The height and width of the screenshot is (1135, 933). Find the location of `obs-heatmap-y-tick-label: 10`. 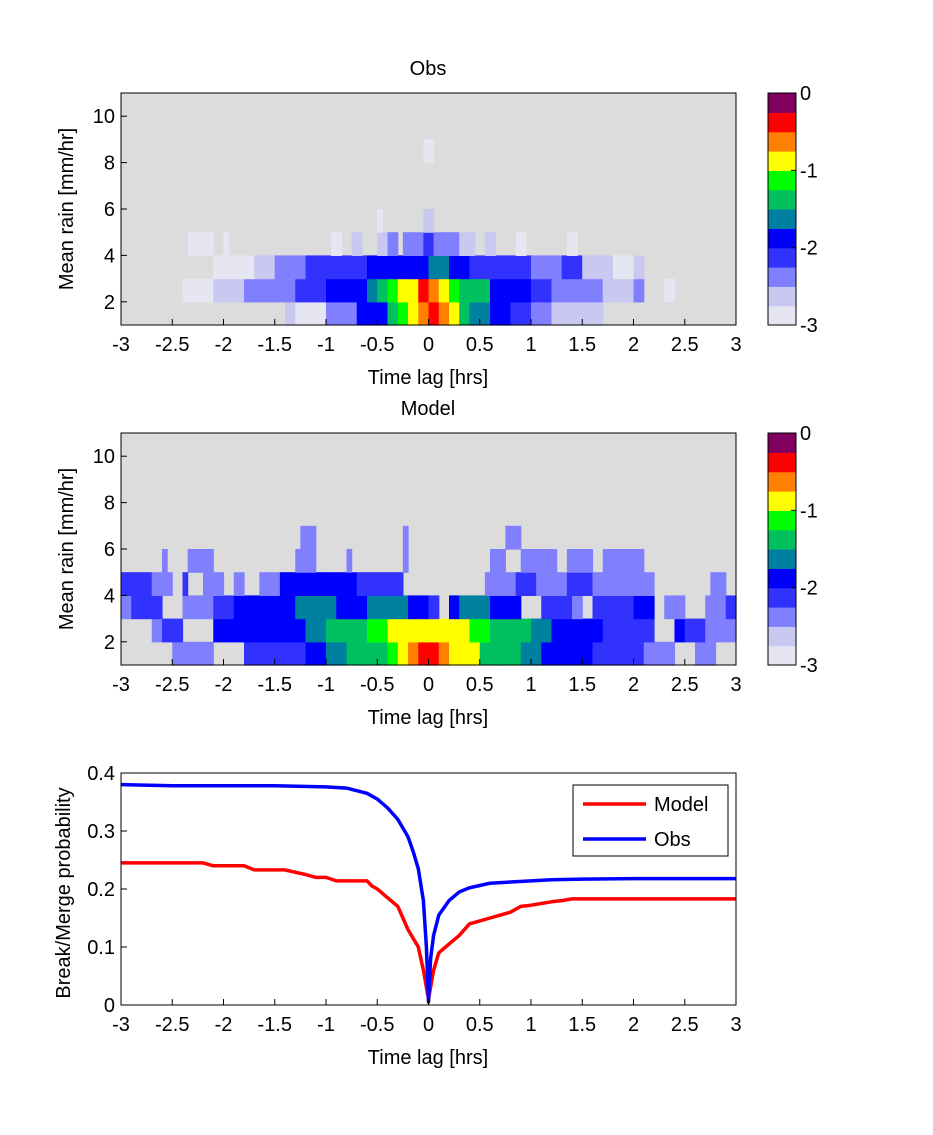

obs-heatmap-y-tick-label: 10 is located at coordinates (104, 117).